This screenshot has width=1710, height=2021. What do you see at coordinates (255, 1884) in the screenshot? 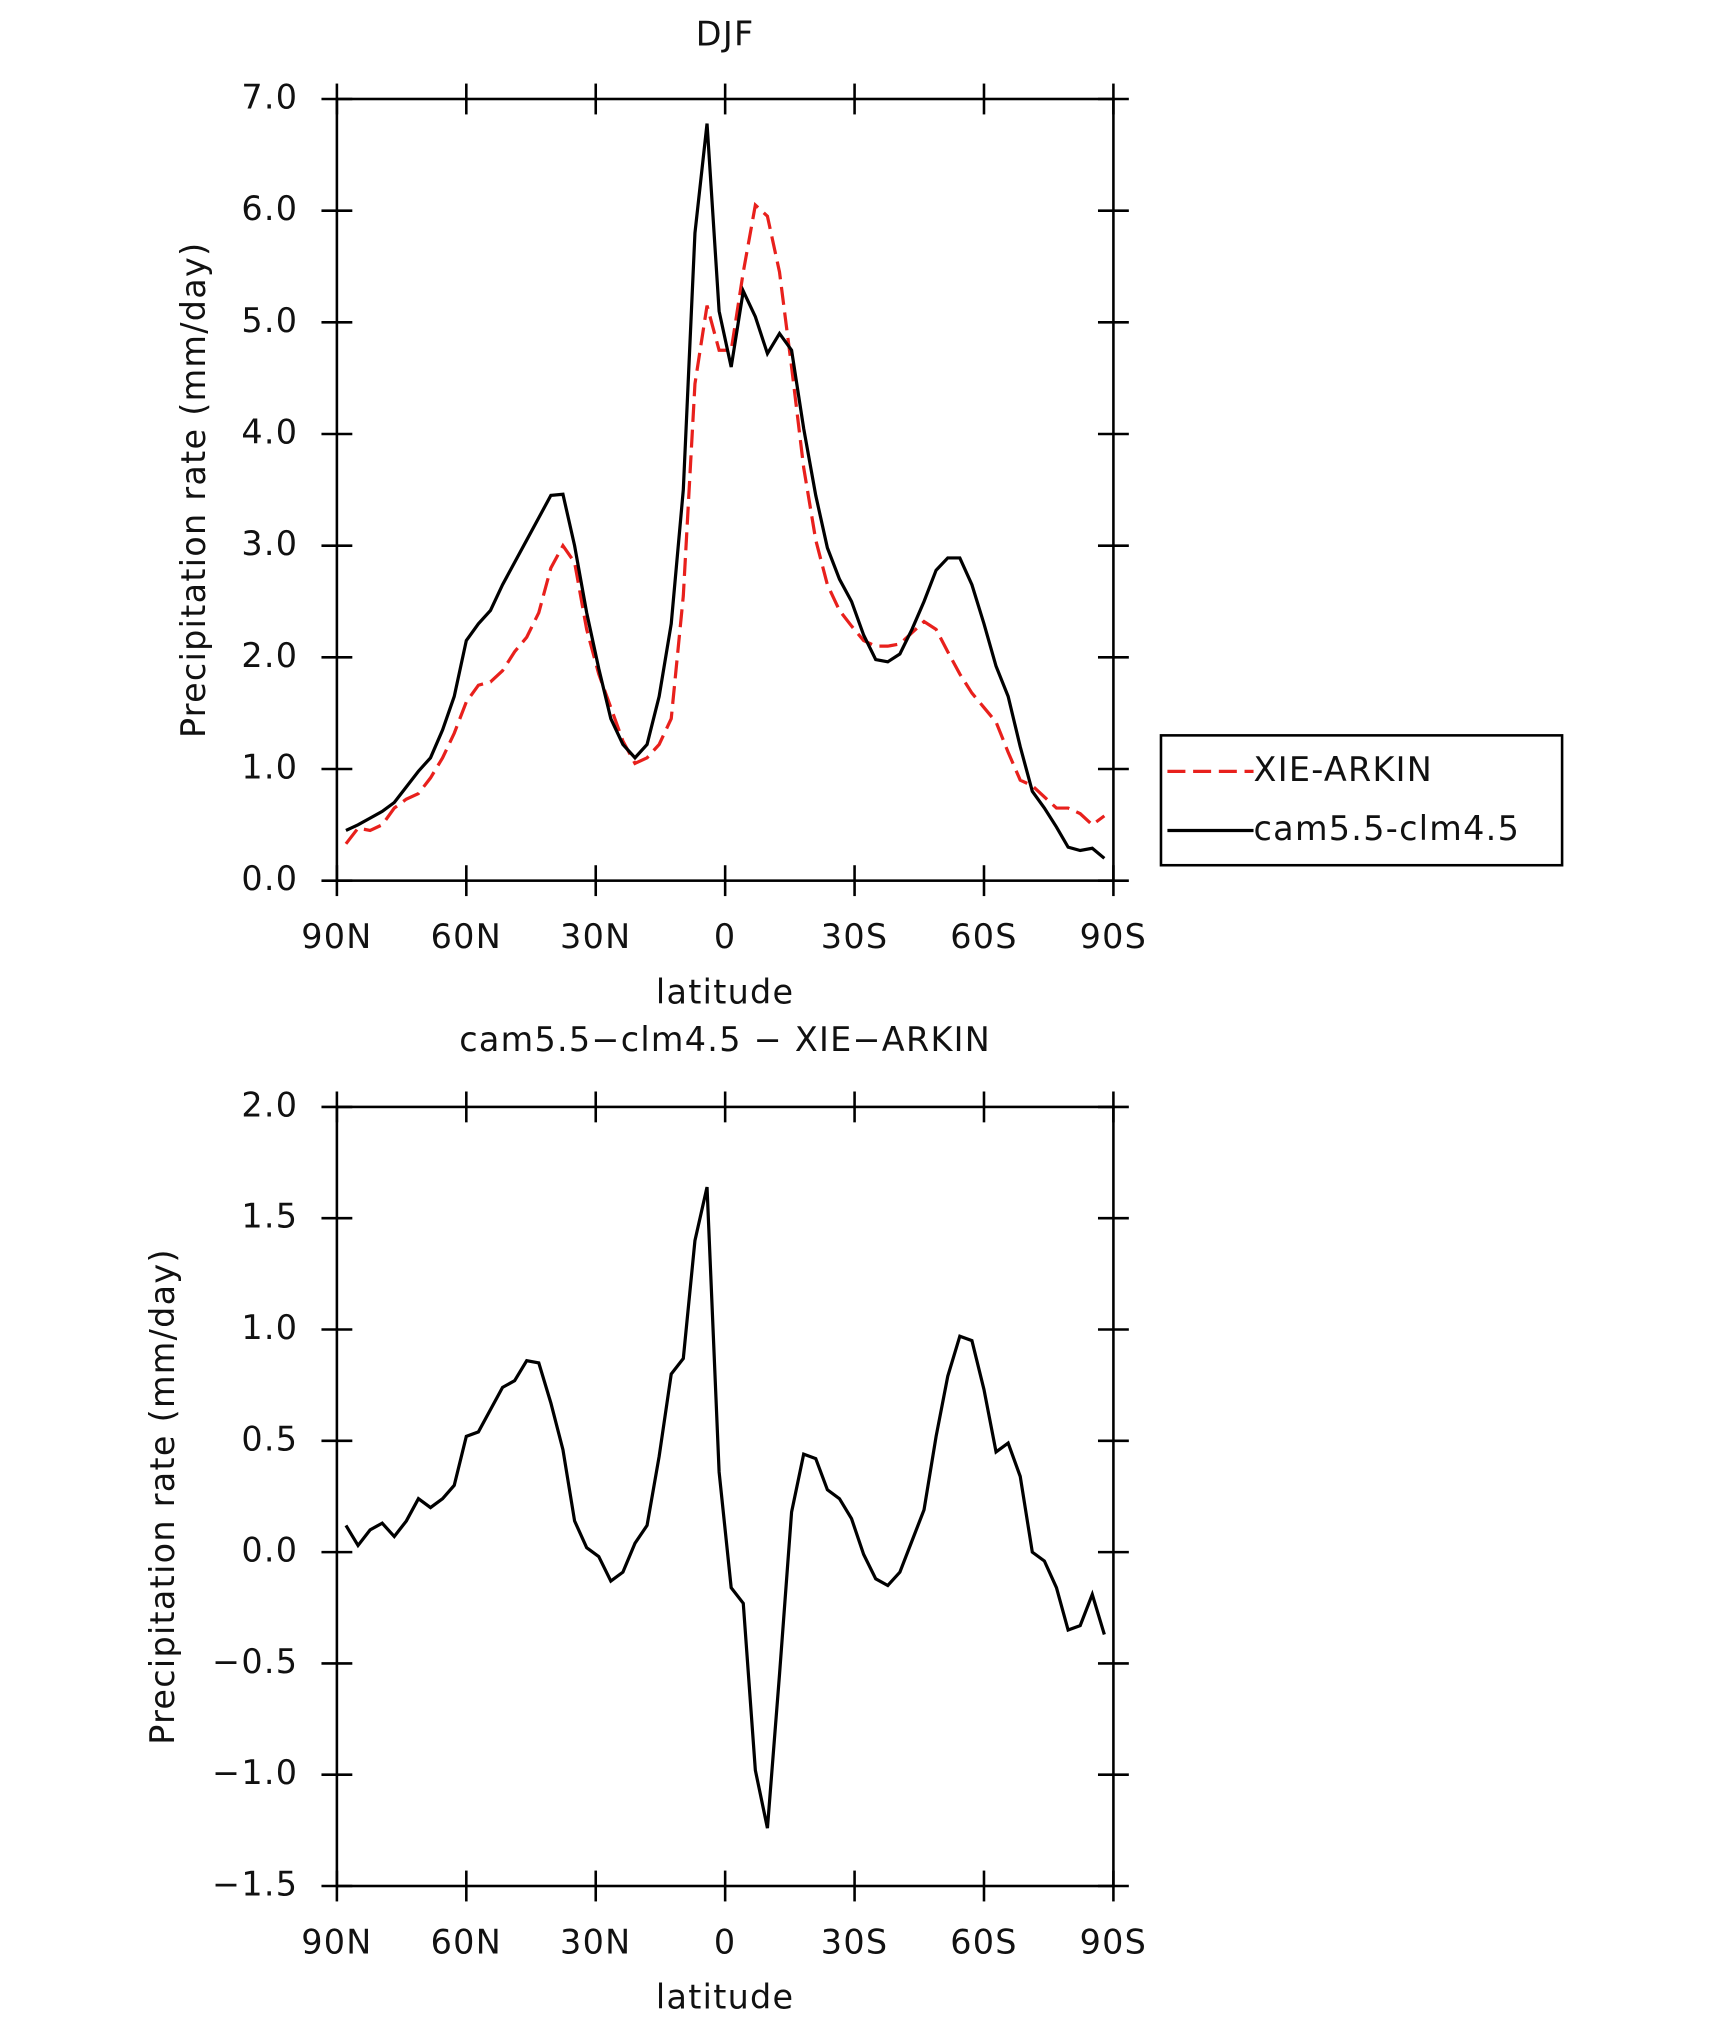
I see `y-tick-label: −1.5` at bounding box center [255, 1884].